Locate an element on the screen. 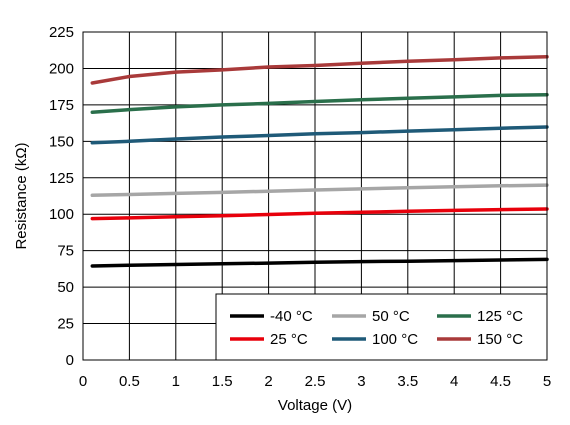 The height and width of the screenshot is (425, 570). x-tick-label: 1.5 is located at coordinates (222, 381).